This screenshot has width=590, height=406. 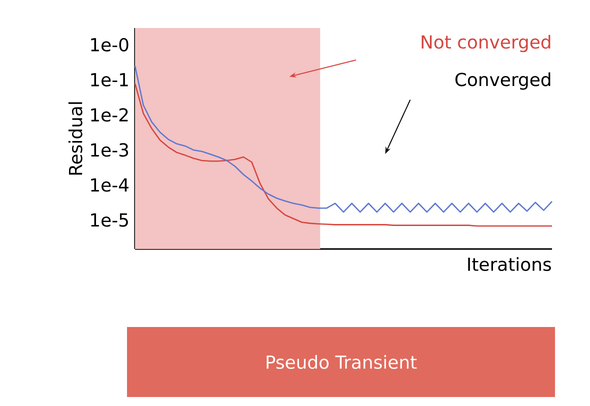 What do you see at coordinates (109, 150) in the screenshot?
I see `y-tick-label: 1e-3` at bounding box center [109, 150].